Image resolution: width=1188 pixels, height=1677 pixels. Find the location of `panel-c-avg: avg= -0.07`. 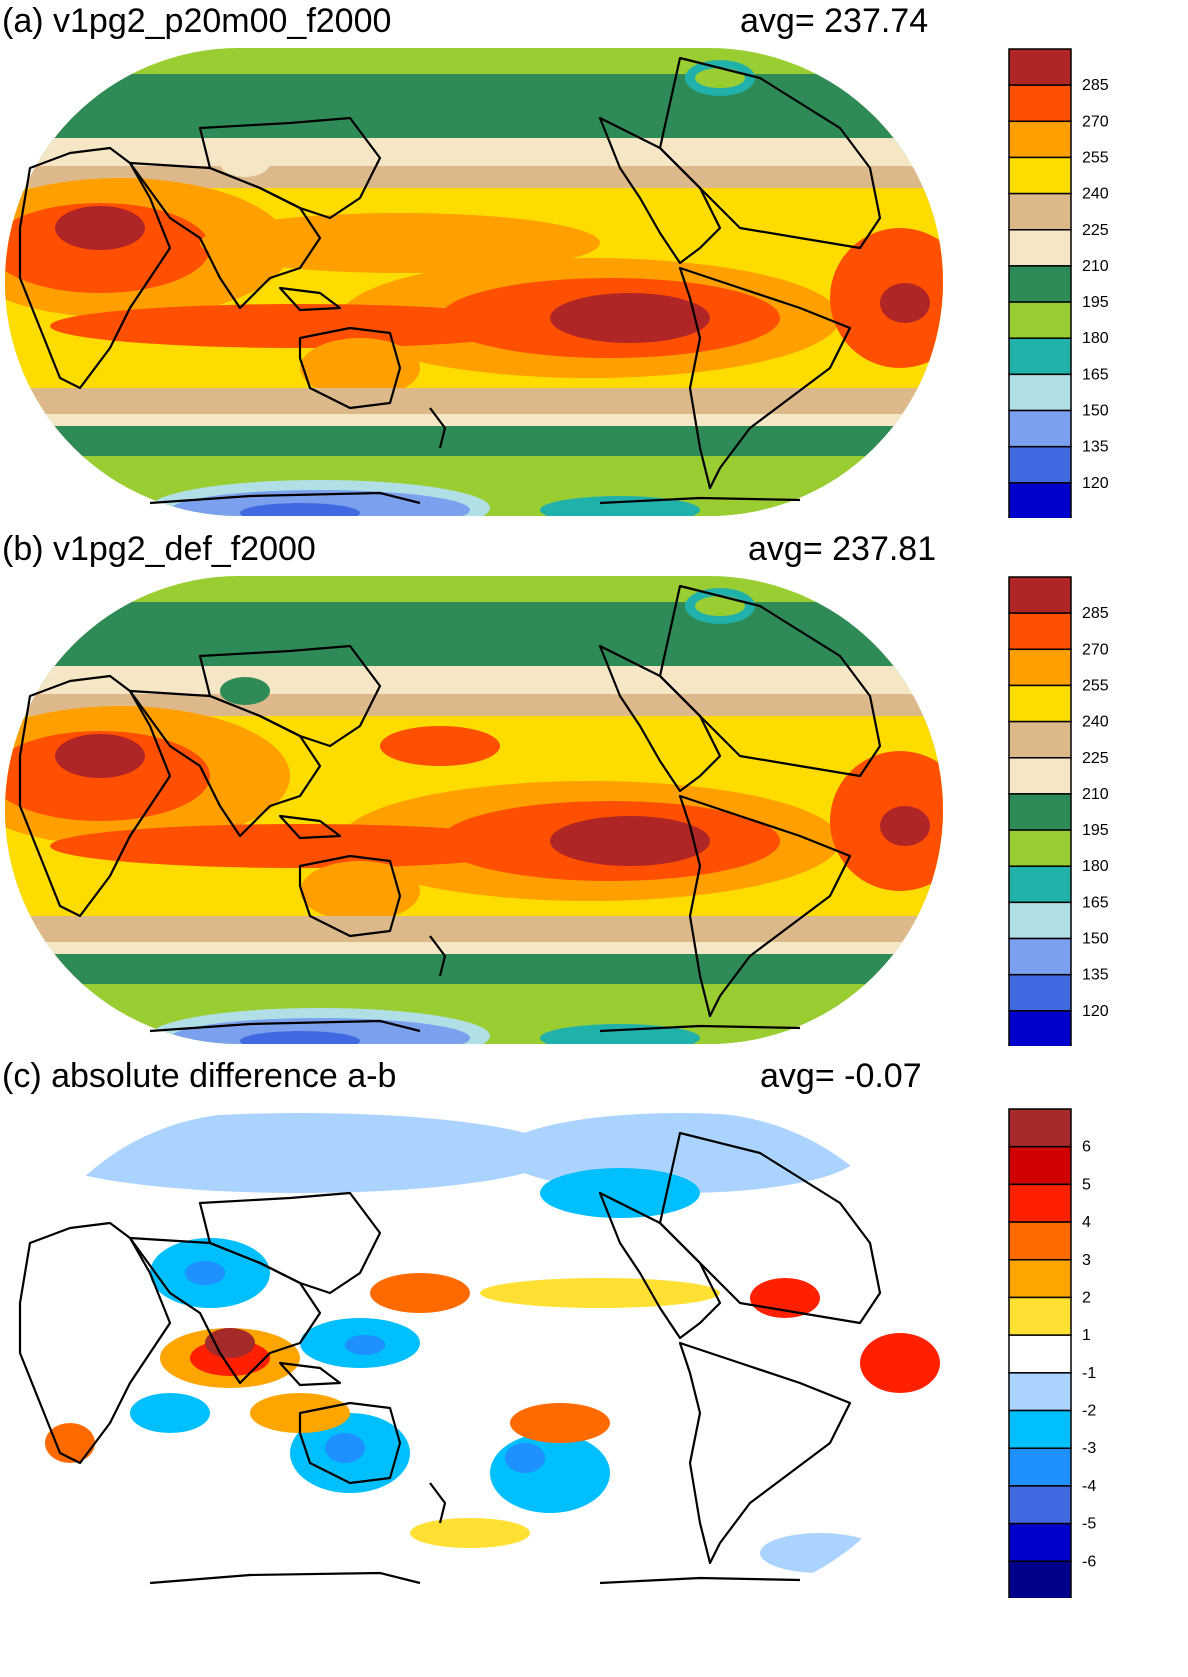

panel-c-avg: avg= -0.07 is located at coordinates (841, 1076).